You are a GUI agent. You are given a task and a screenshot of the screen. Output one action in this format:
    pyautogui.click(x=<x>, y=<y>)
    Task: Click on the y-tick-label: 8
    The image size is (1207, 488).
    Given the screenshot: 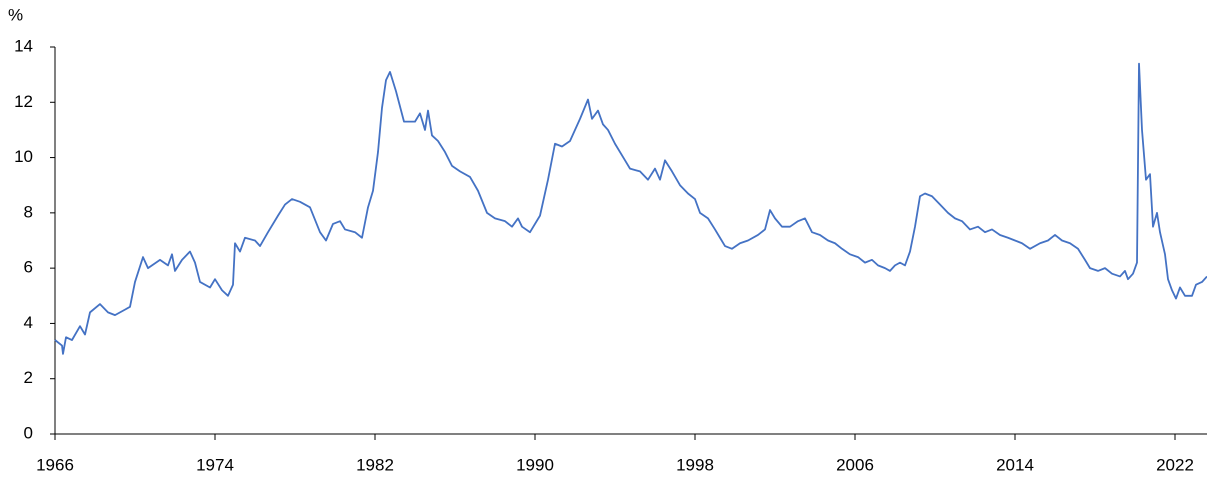 What is the action you would take?
    pyautogui.click(x=28, y=211)
    